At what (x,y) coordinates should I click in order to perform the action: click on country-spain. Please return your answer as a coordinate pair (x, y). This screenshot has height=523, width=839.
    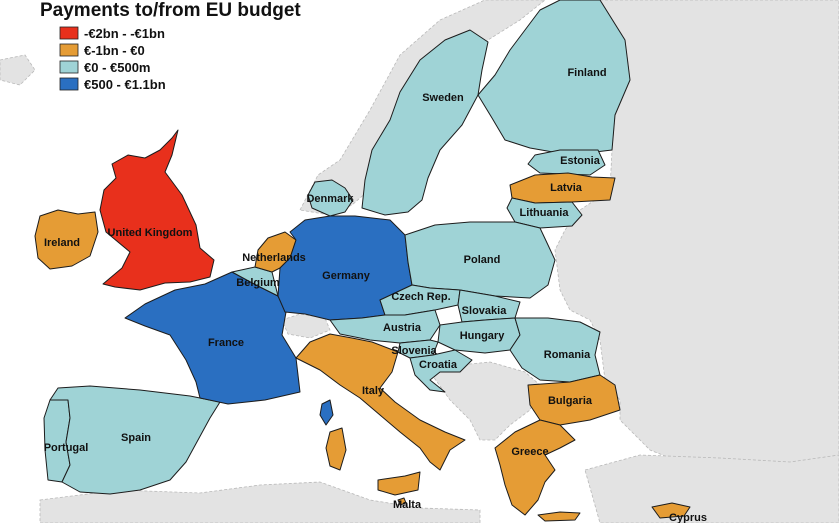
    Looking at the image, I should click on (135, 440).